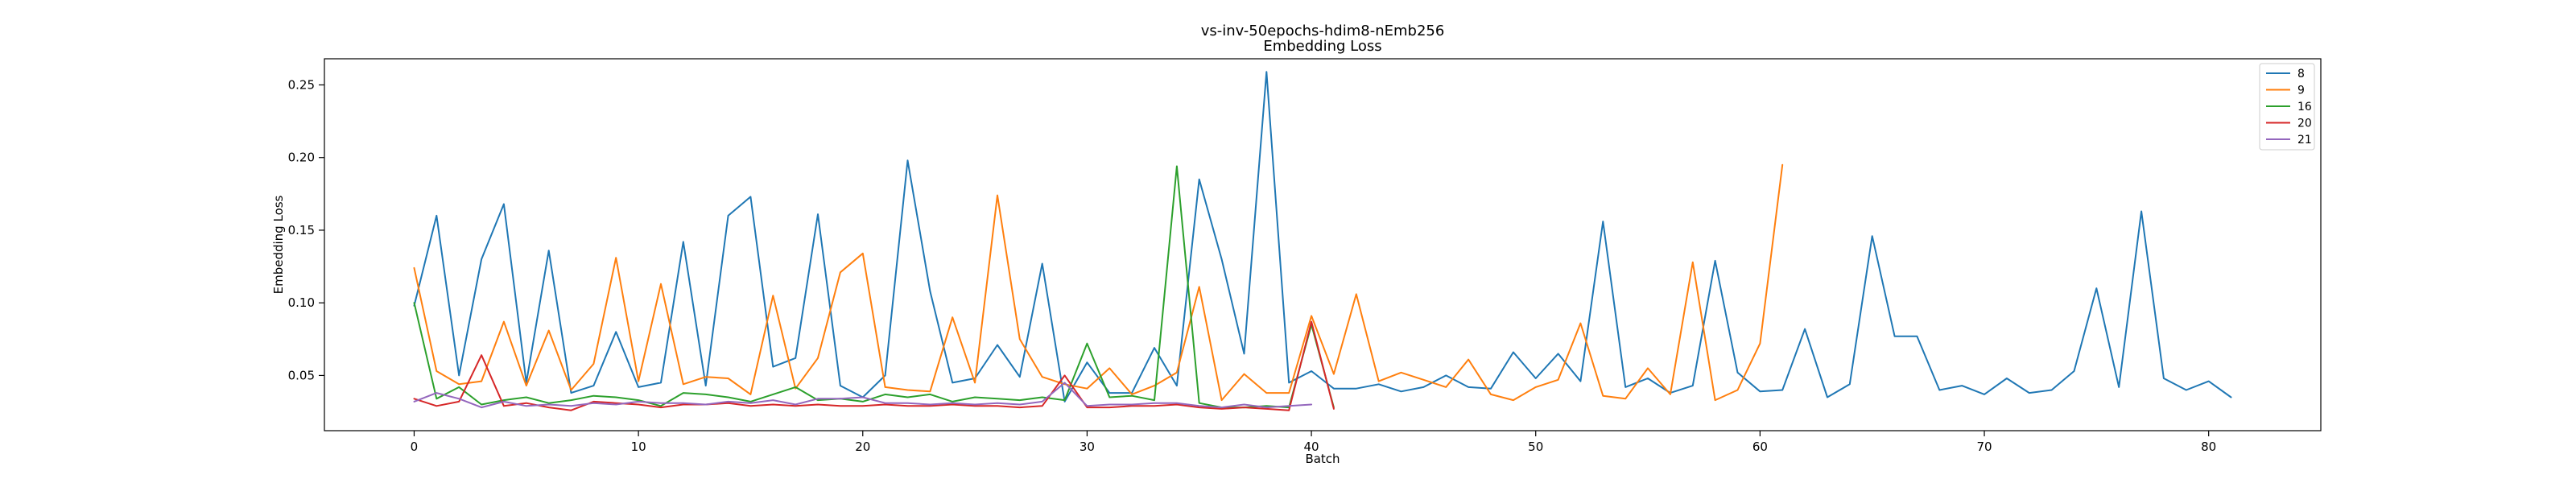  Describe the element at coordinates (2285, 91) in the screenshot. I see `legend-item: 9` at that location.